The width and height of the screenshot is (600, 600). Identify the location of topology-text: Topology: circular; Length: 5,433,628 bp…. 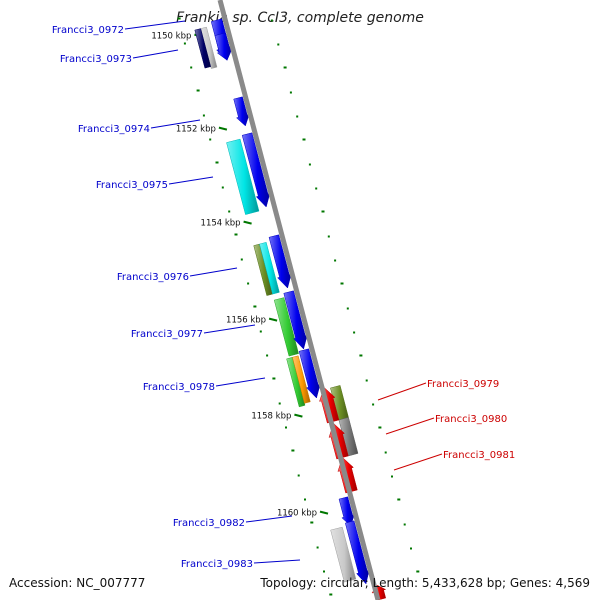
(425, 583).